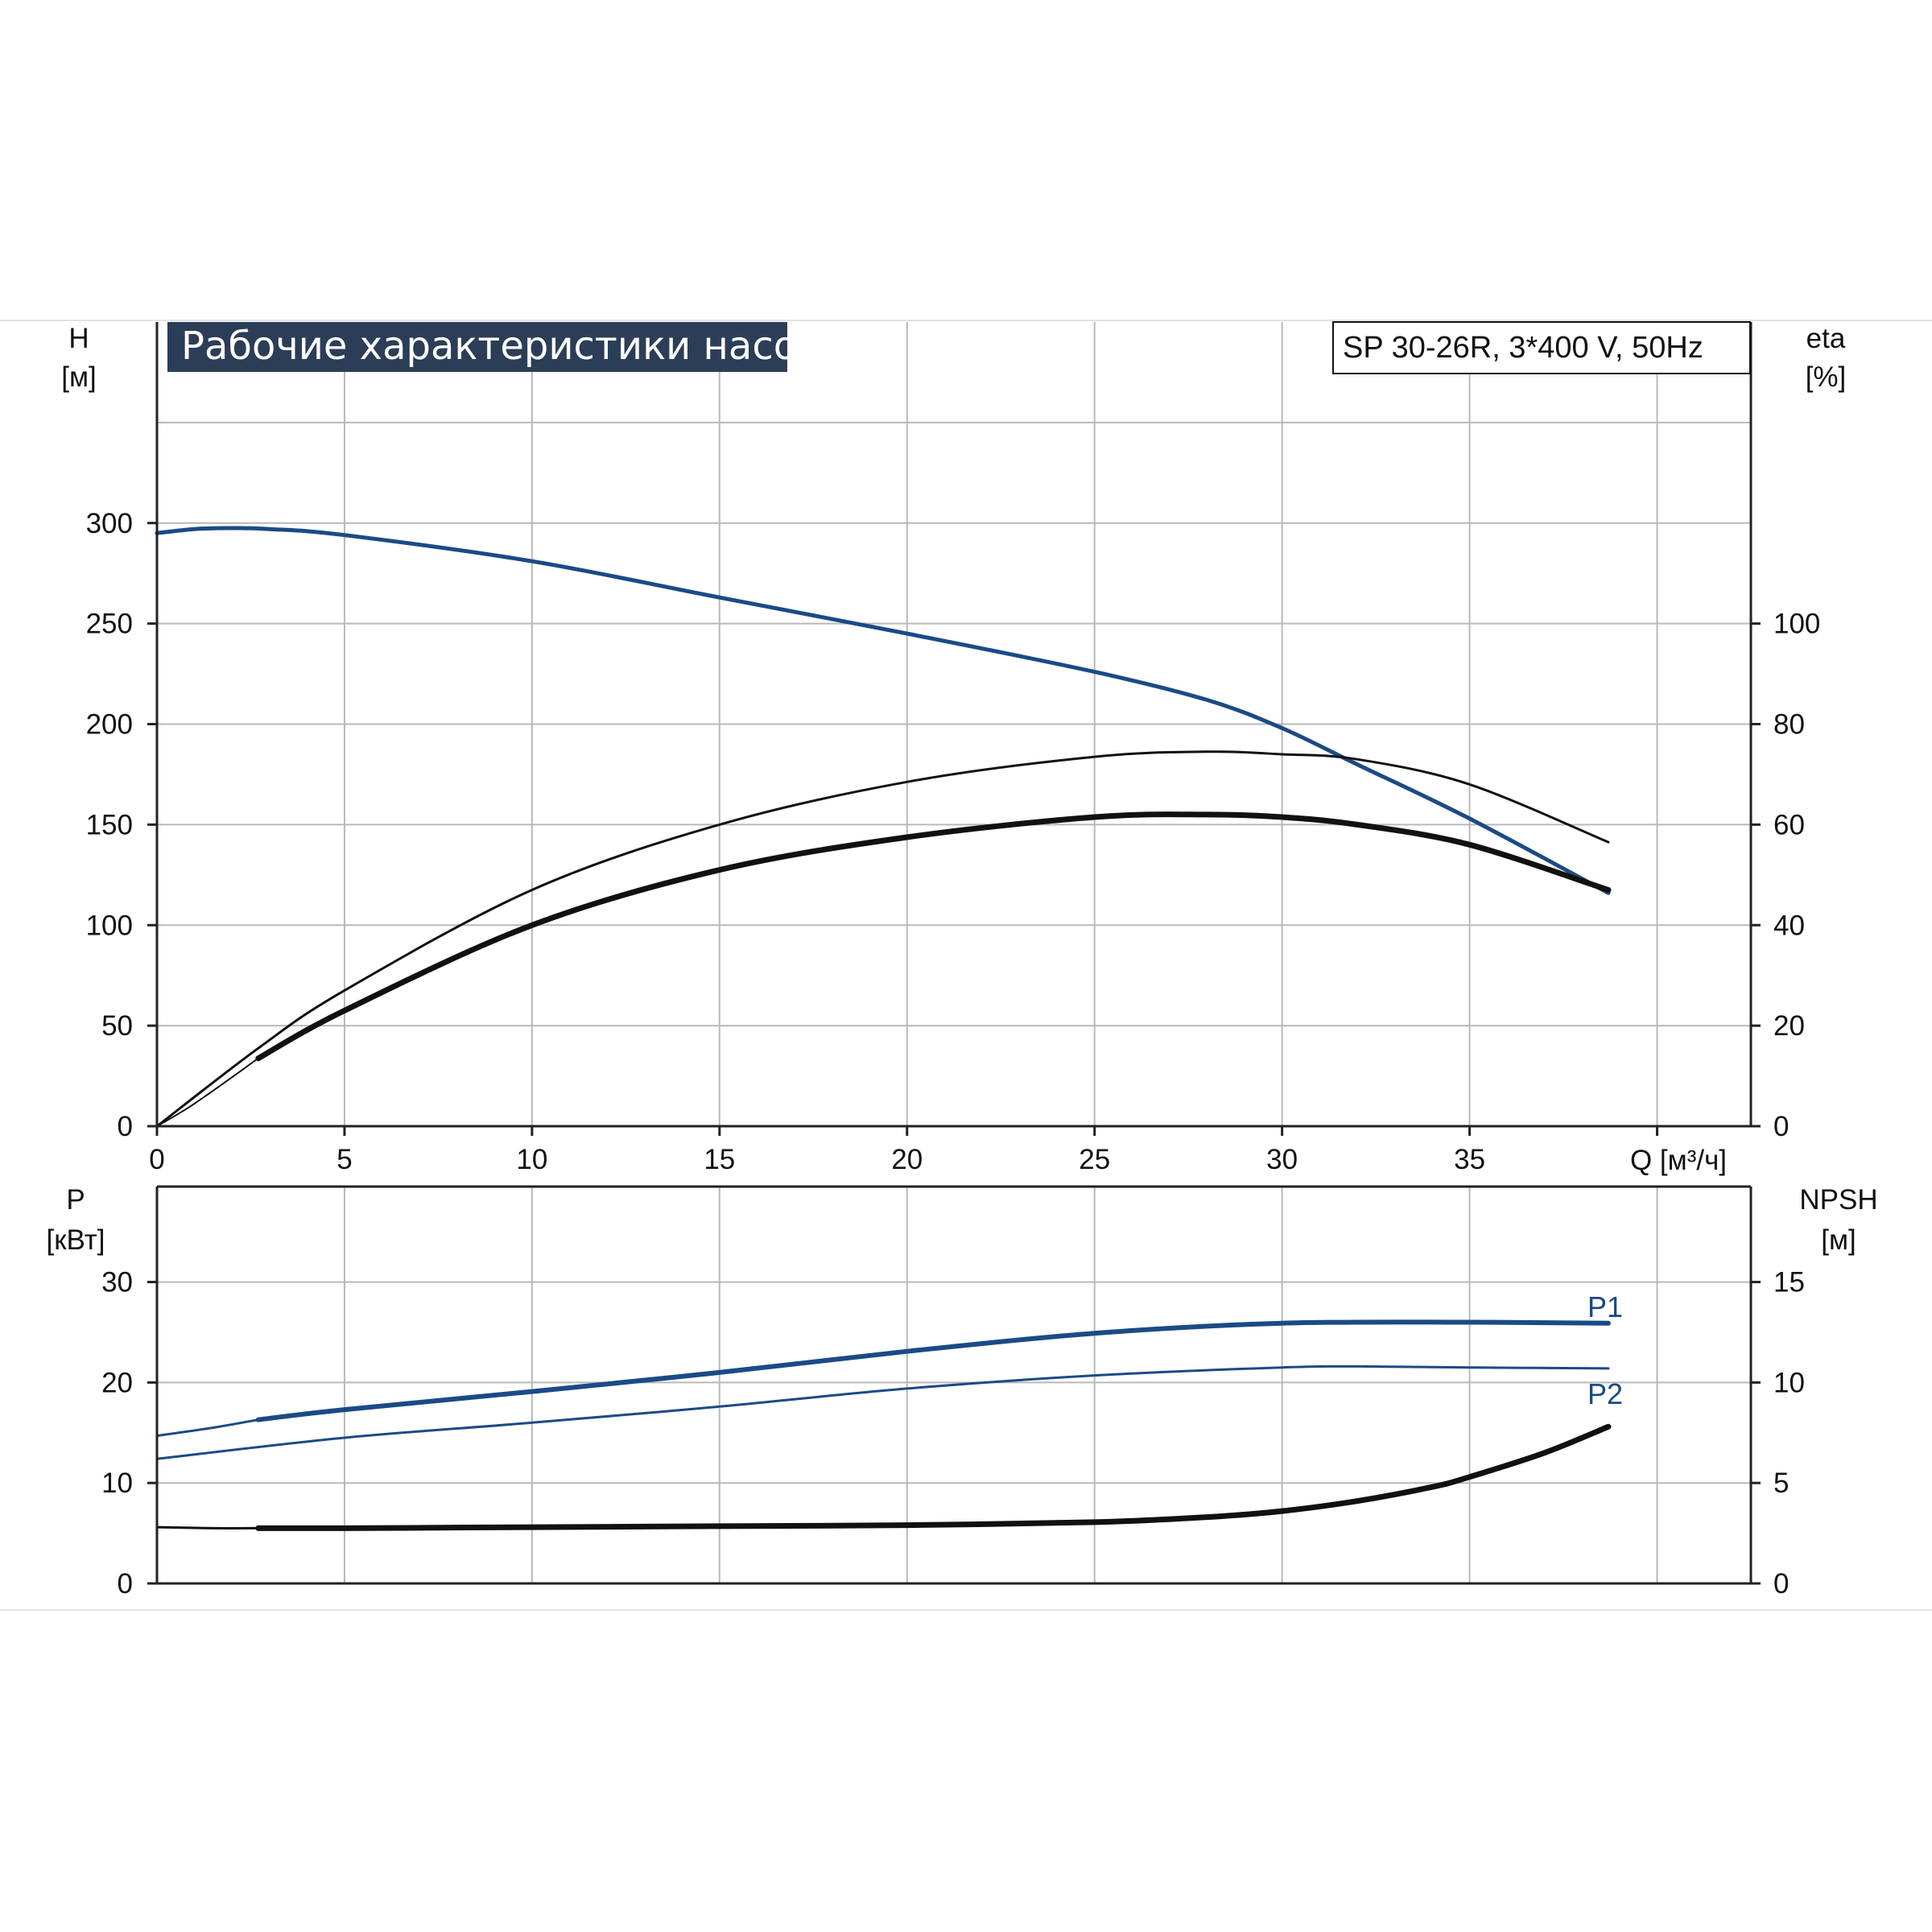  What do you see at coordinates (1838, 1200) in the screenshot?
I see `y-right-label-lower: NPSH` at bounding box center [1838, 1200].